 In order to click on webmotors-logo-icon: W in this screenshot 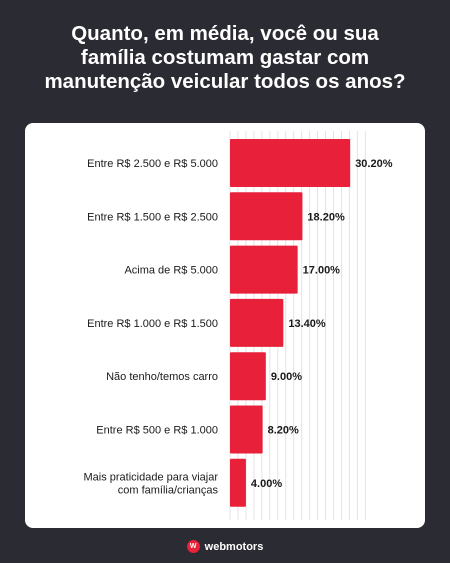, I will do `click(193, 546)`.